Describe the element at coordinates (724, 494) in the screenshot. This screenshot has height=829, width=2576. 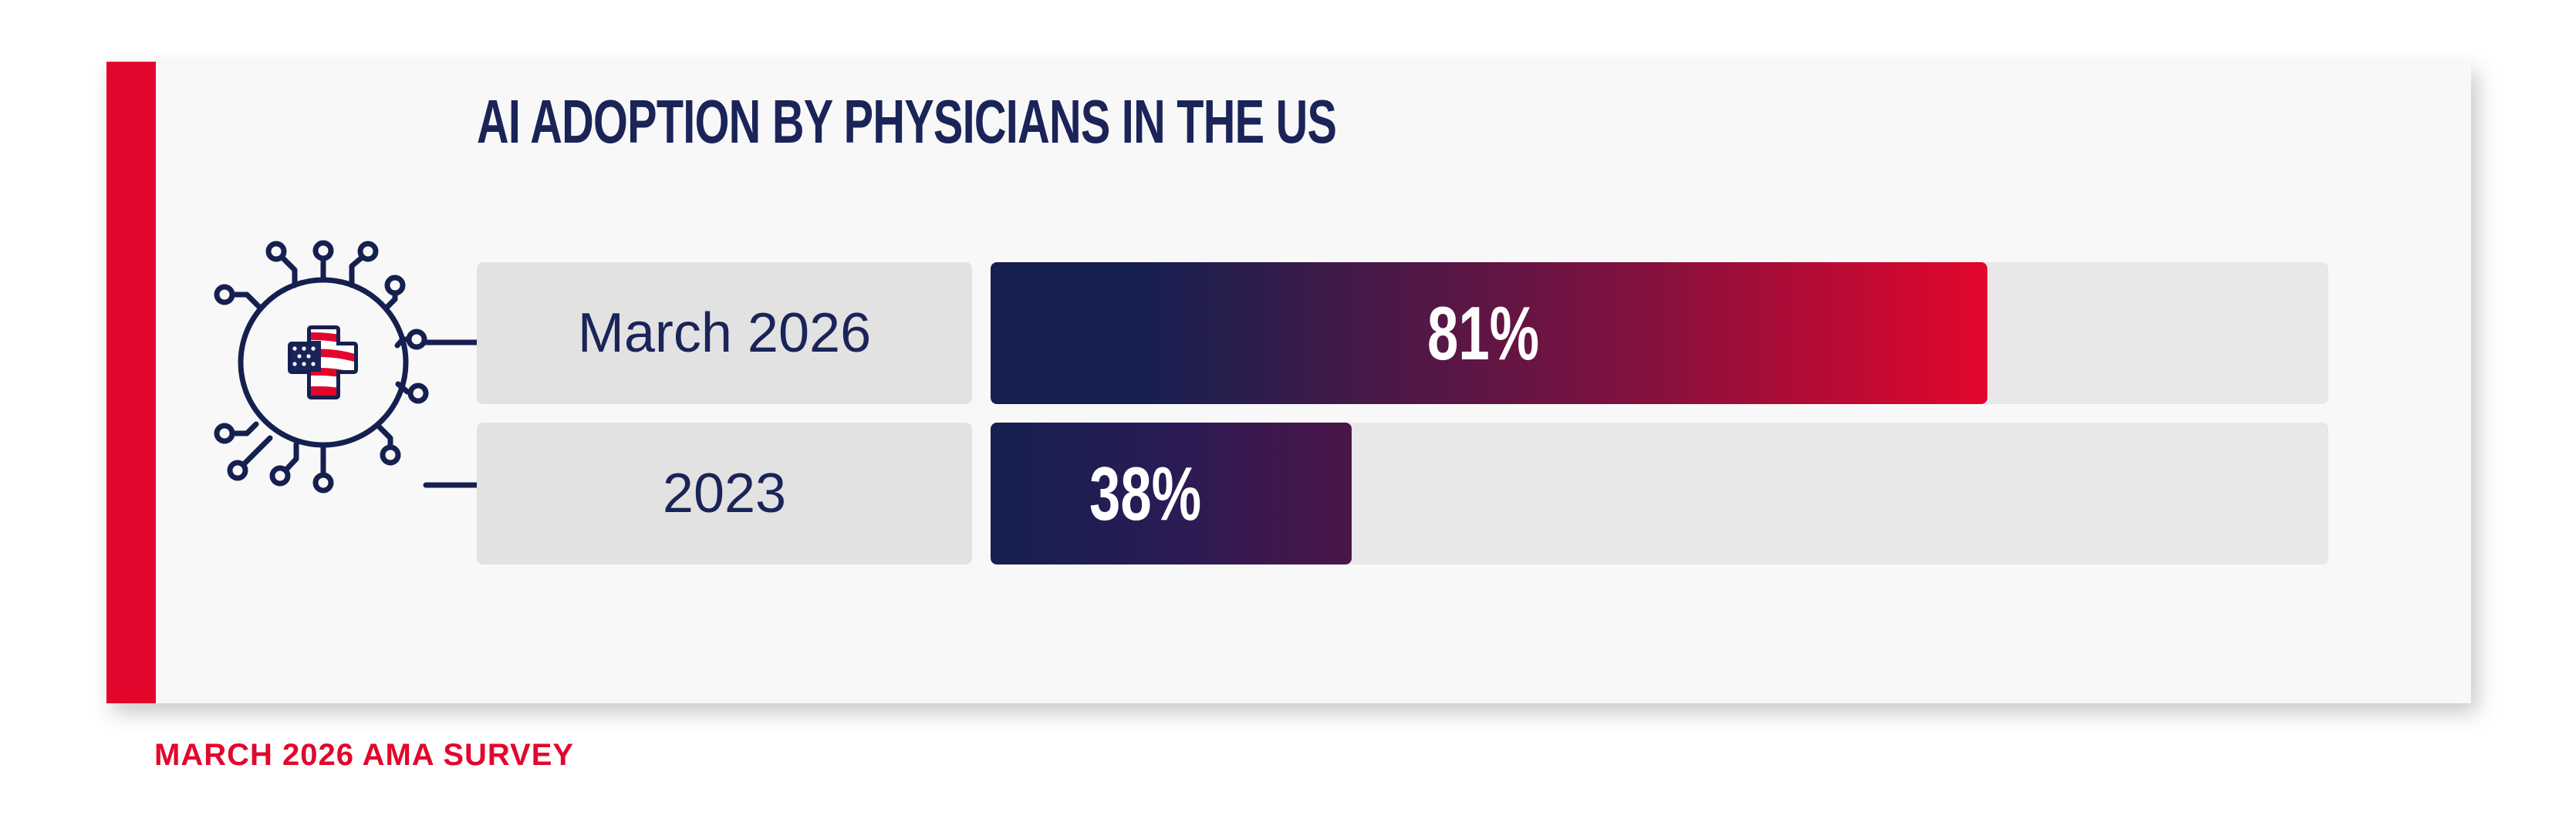
I see `category-label: 2023` at that location.